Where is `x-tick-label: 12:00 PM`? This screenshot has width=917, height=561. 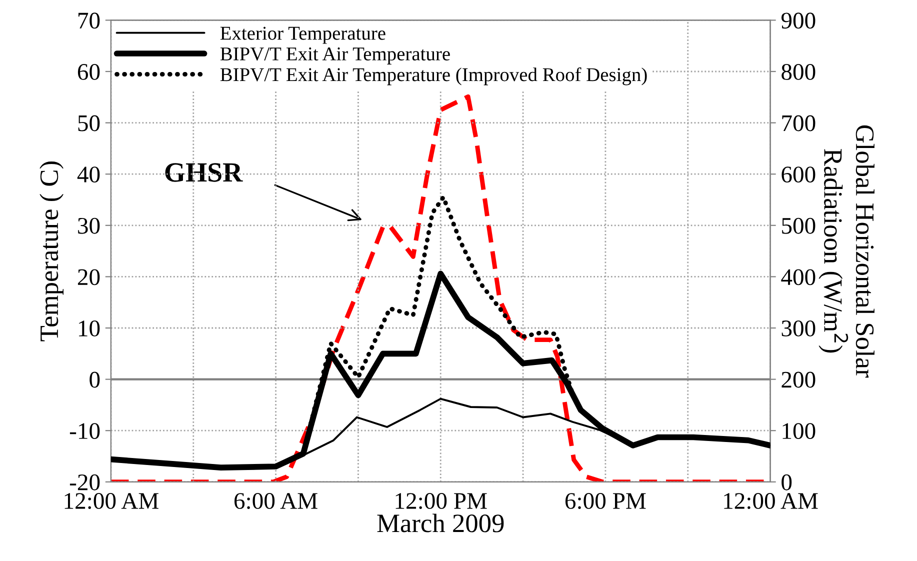
x-tick-label: 12:00 PM is located at coordinates (441, 501).